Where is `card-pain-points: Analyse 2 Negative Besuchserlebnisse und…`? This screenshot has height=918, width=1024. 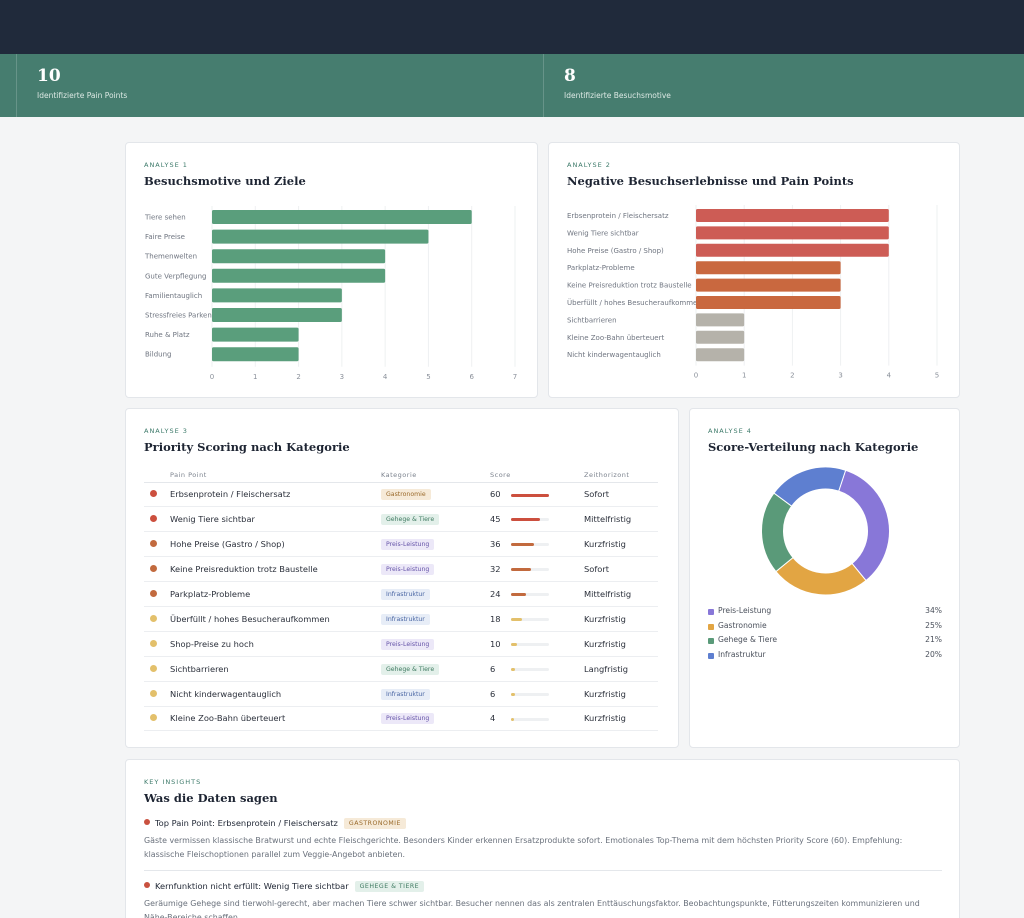
card-pain-points: Analyse 2 Negative Besuchserlebnisse und… is located at coordinates (754, 270).